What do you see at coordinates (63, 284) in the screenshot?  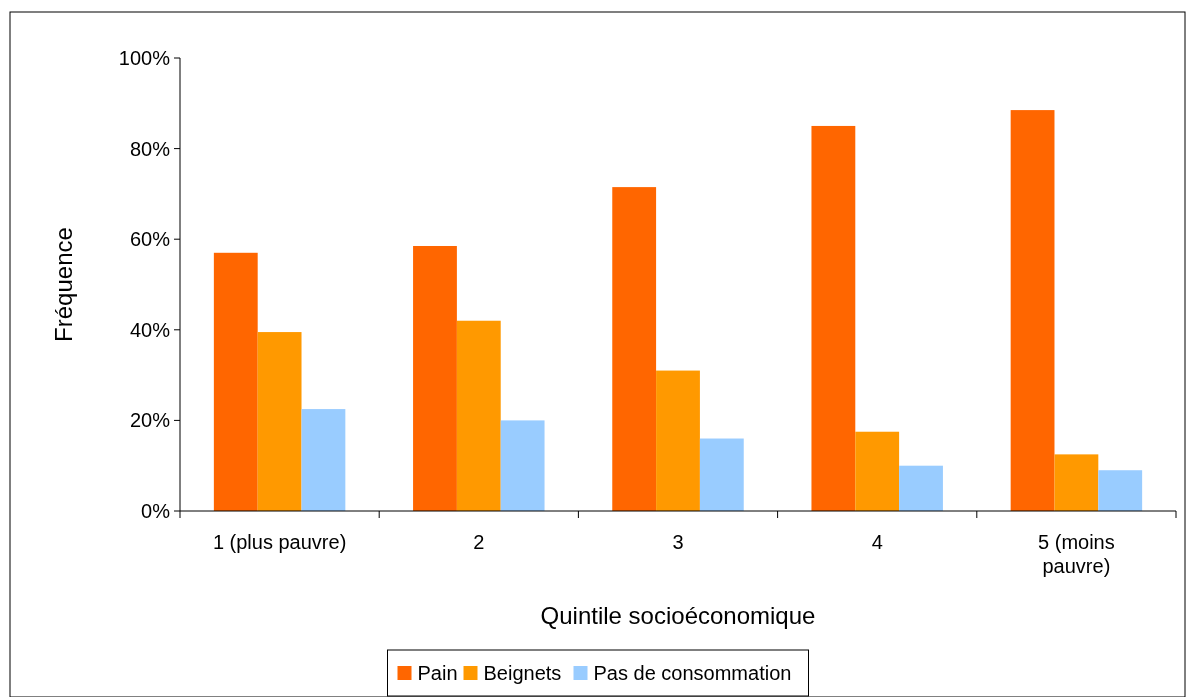 I see `y-axis-title: Fréquence` at bounding box center [63, 284].